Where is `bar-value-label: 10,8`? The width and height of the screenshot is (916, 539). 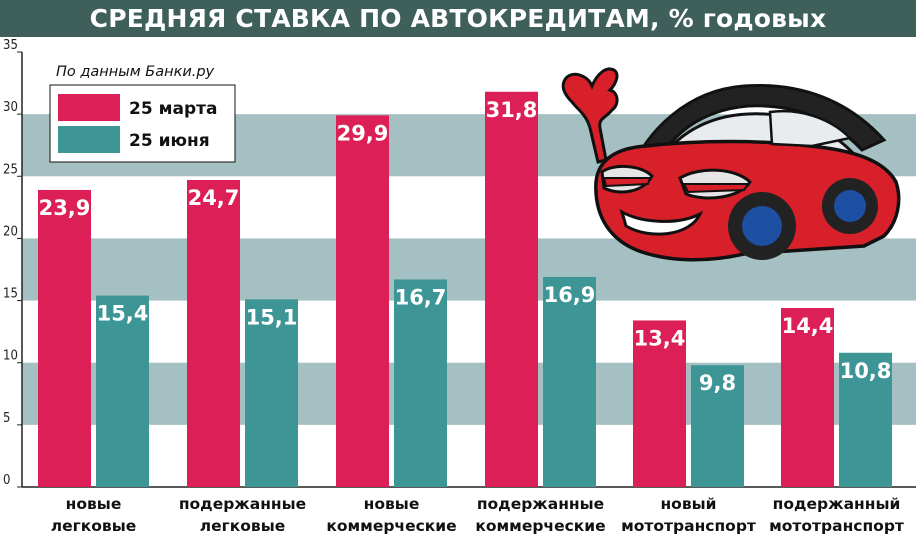
bar-value-label: 10,8 is located at coordinates (866, 371).